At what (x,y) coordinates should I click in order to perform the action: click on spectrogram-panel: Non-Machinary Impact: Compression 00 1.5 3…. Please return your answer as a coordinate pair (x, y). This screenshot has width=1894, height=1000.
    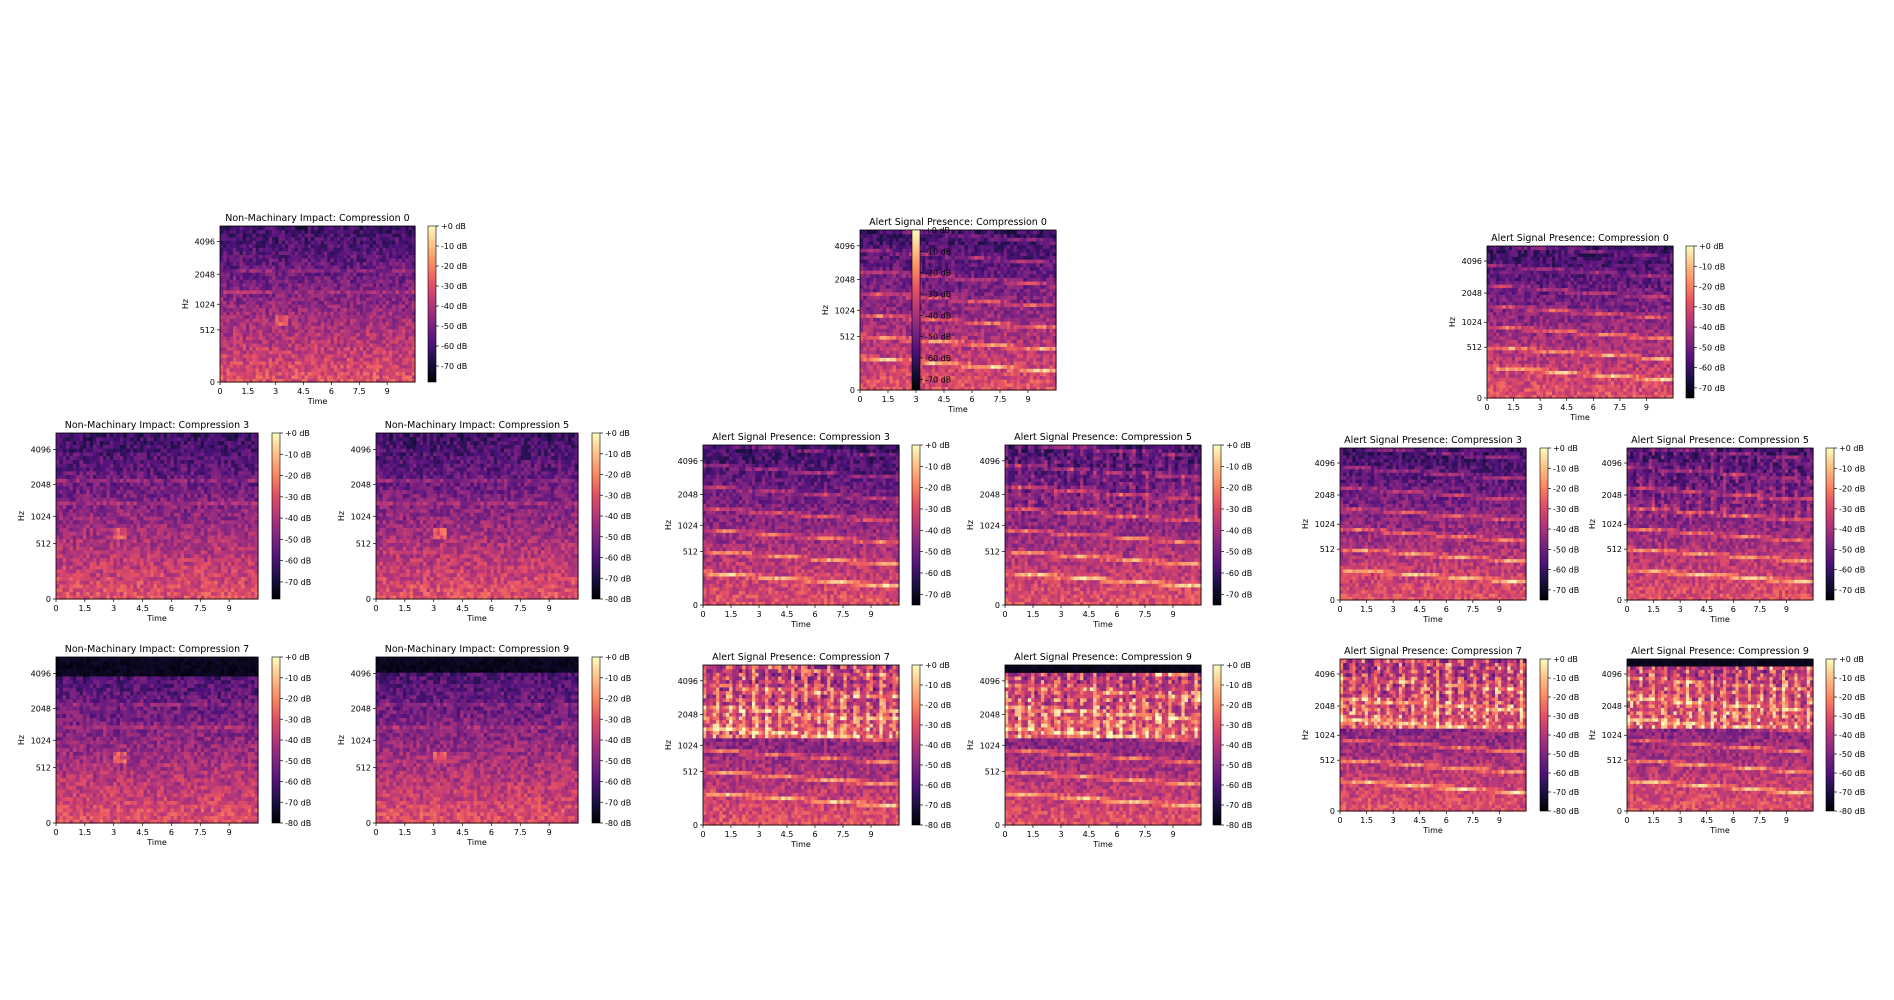
    Looking at the image, I should click on (324, 309).